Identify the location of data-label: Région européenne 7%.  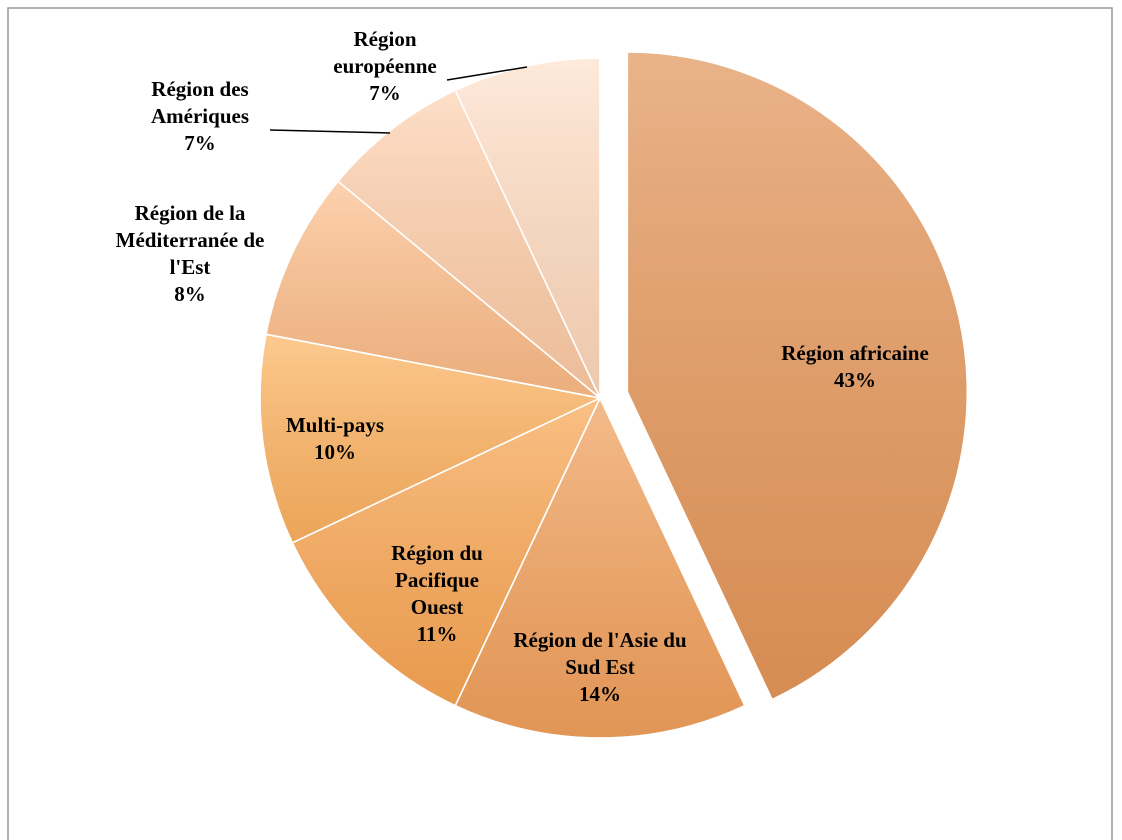
(385, 66).